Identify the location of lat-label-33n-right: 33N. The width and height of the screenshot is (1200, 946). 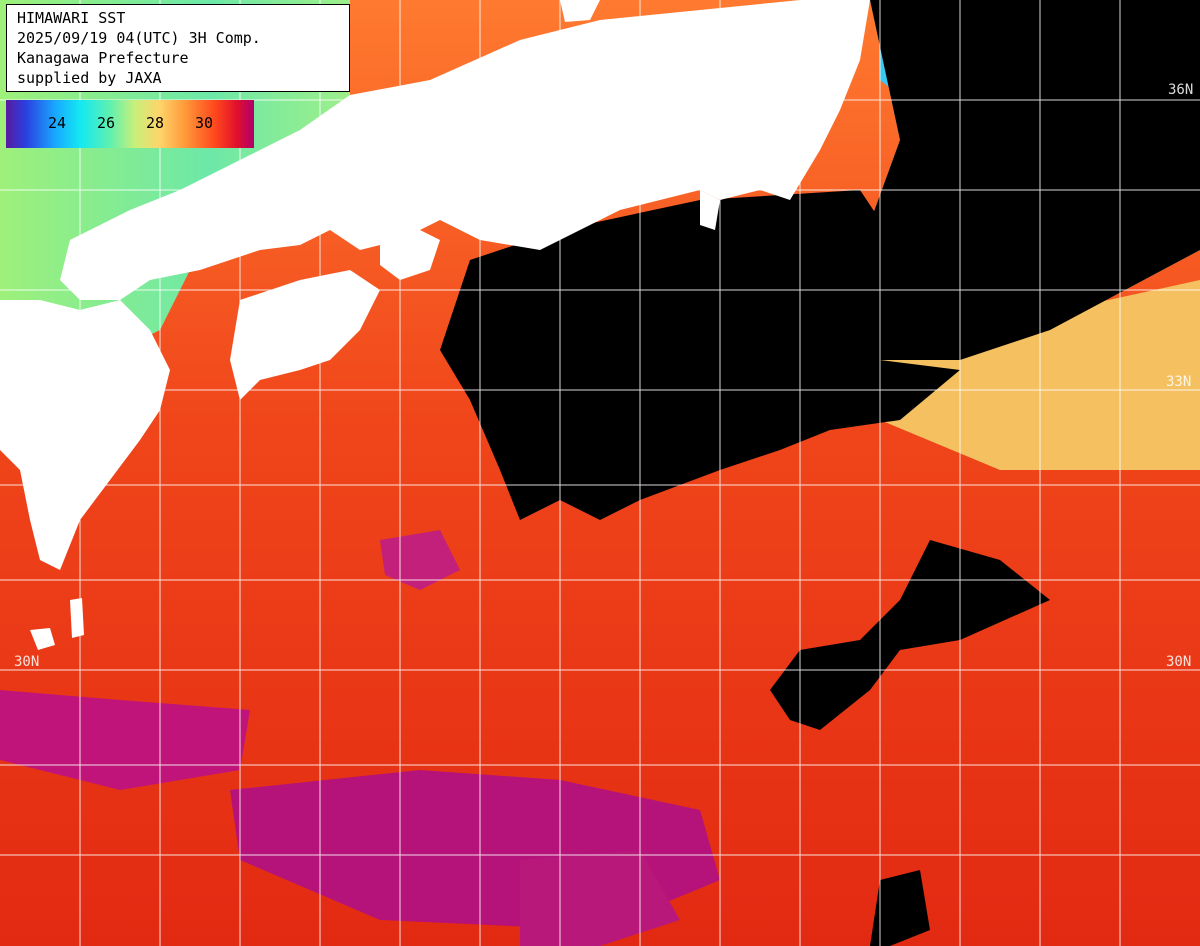
(1179, 382).